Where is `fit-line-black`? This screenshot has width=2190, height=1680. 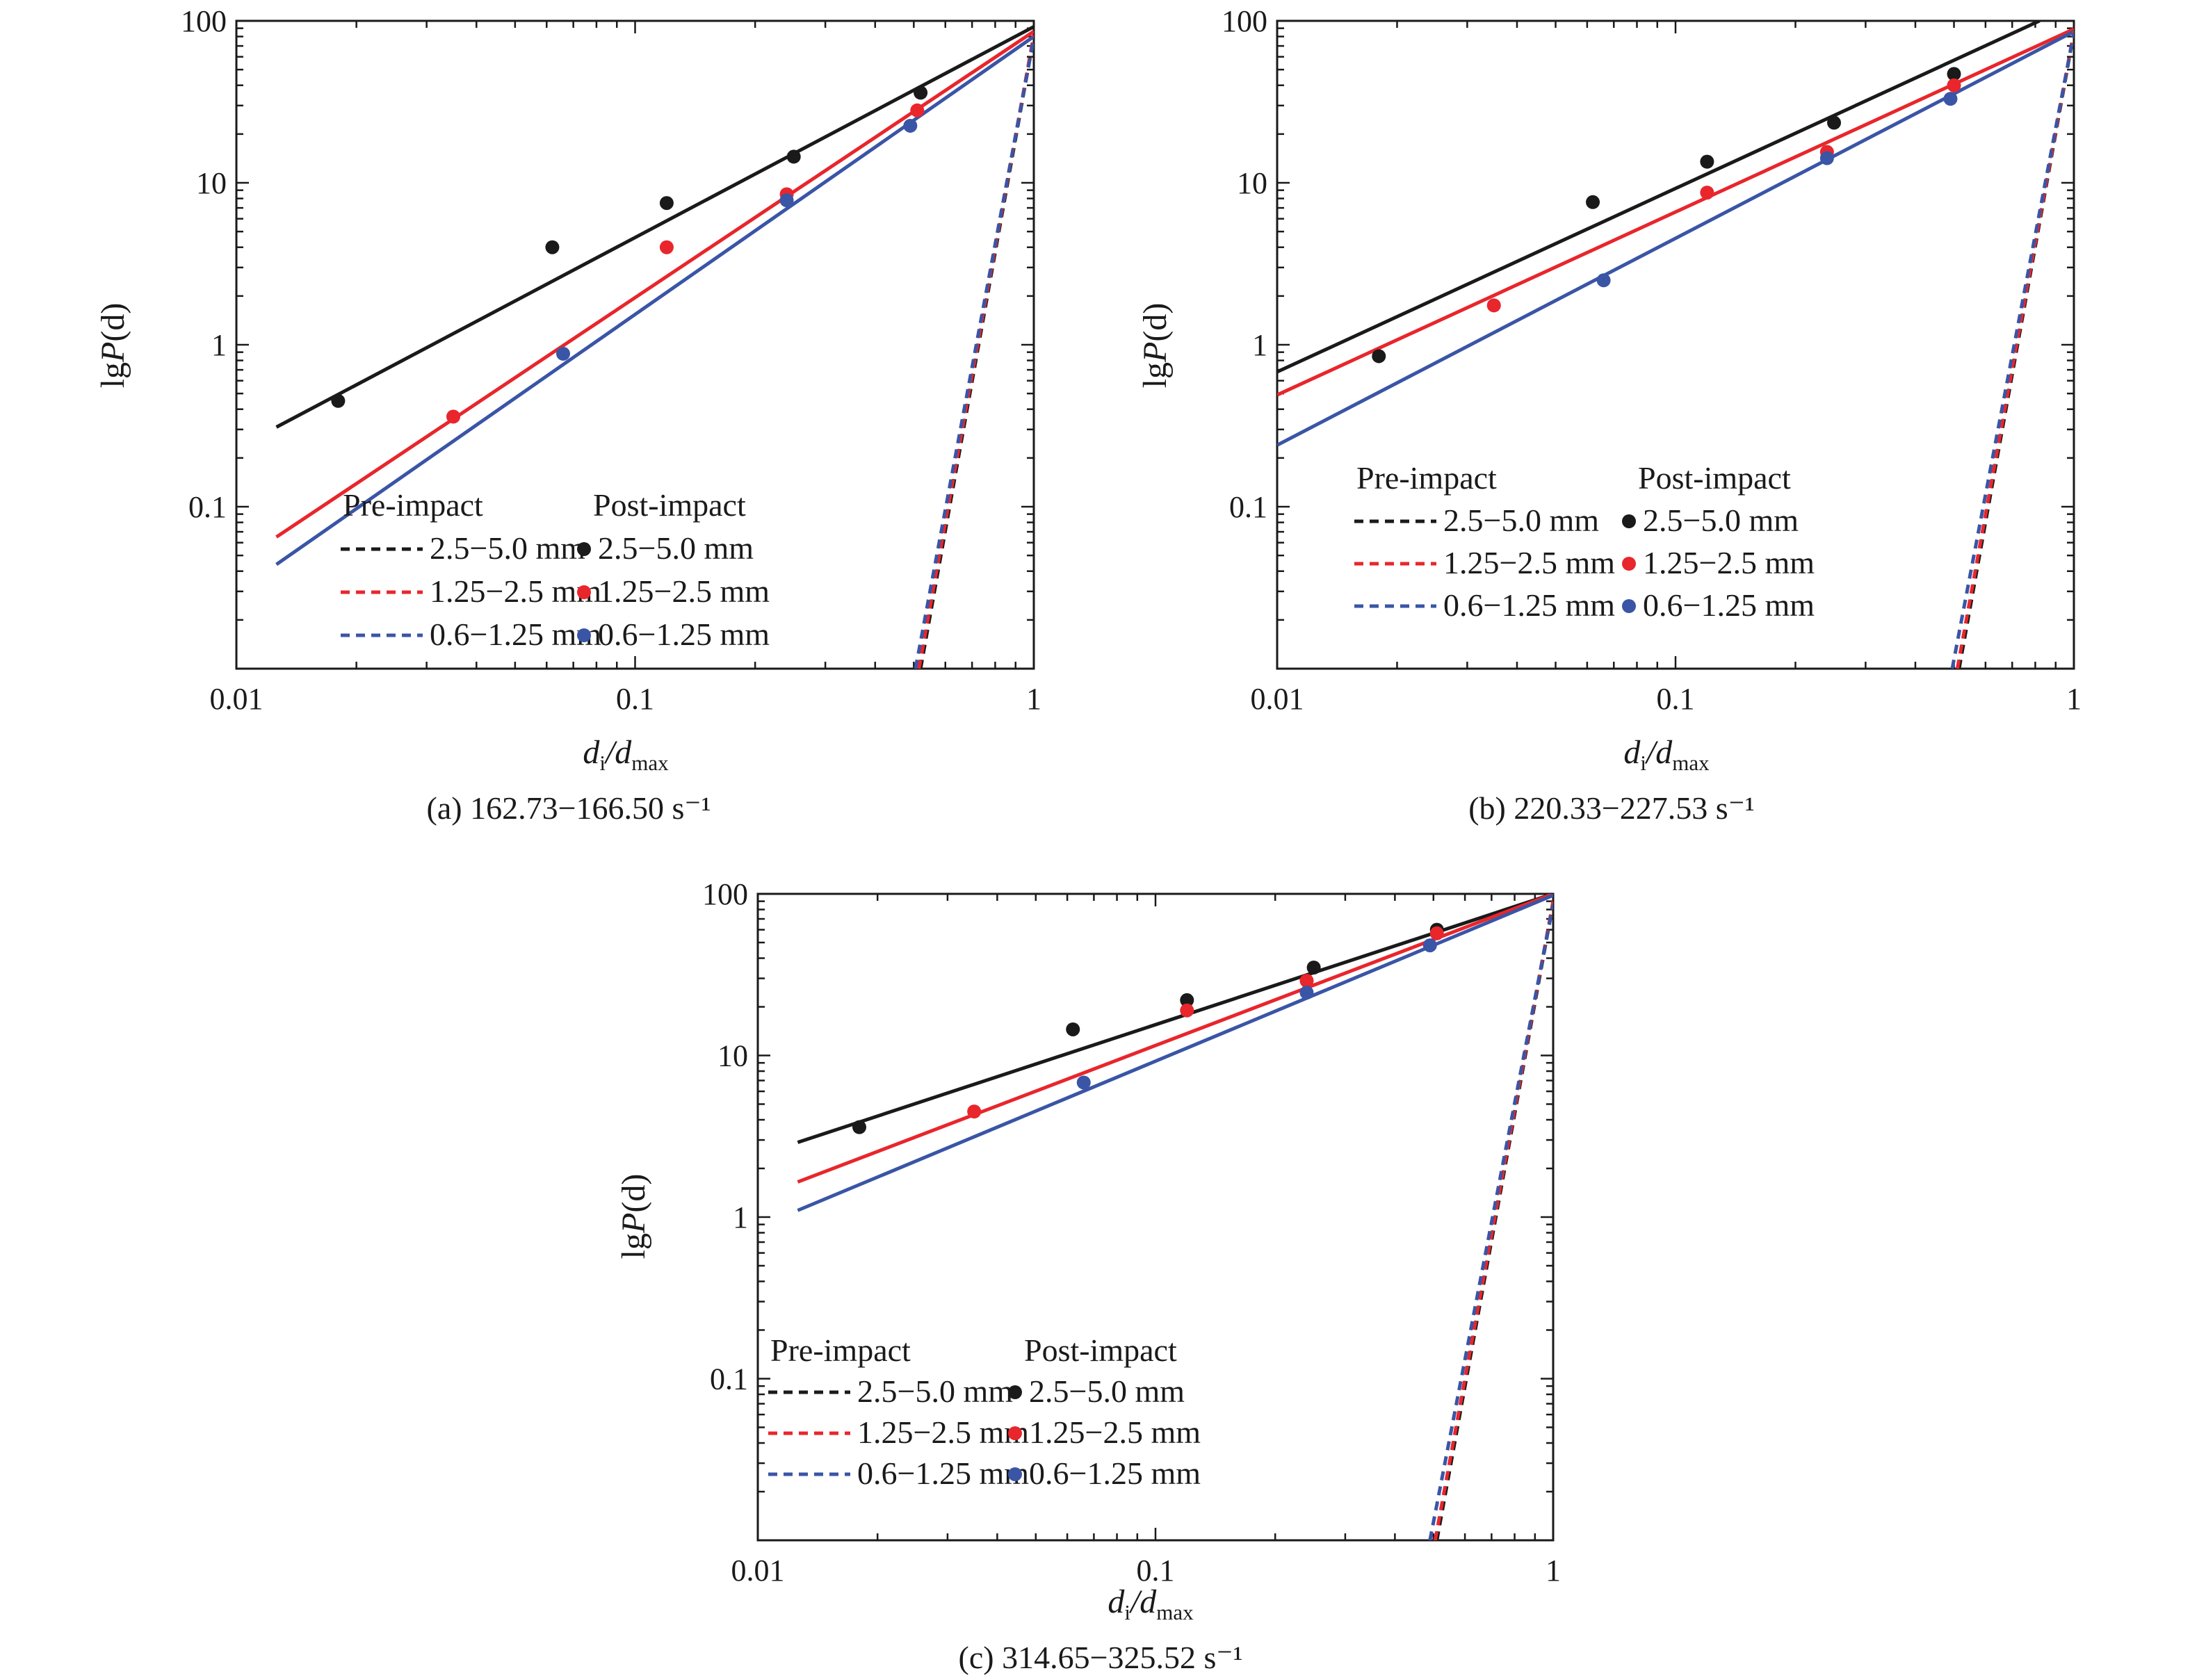
fit-line-black is located at coordinates (654, 227).